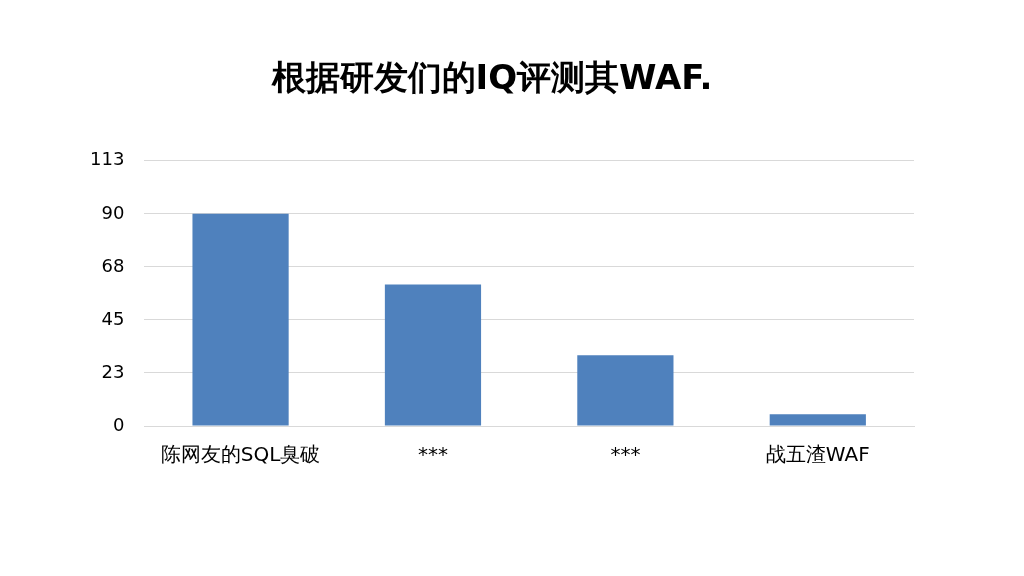  Describe the element at coordinates (817, 454) in the screenshot. I see `x-tick-label: 战五渣WAF` at that location.